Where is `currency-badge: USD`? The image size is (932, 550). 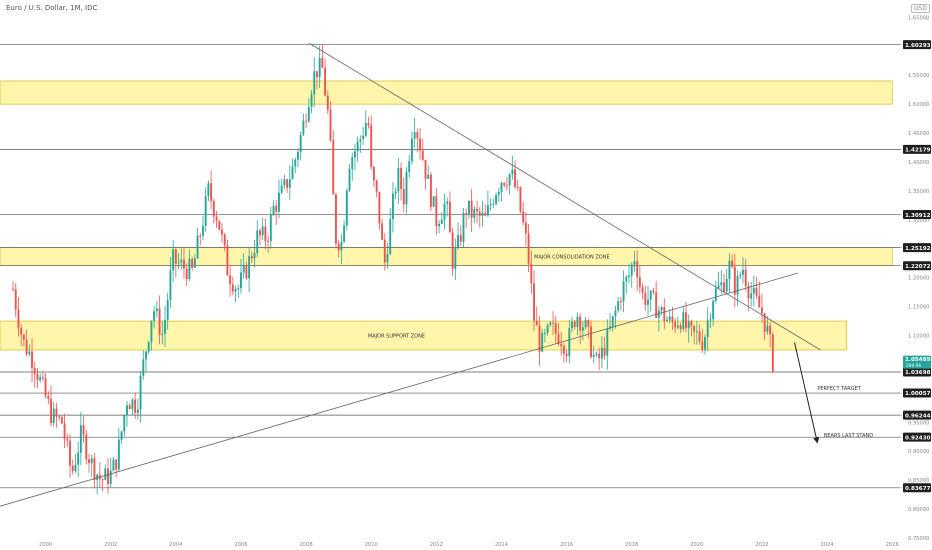
currency-badge: USD is located at coordinates (920, 8).